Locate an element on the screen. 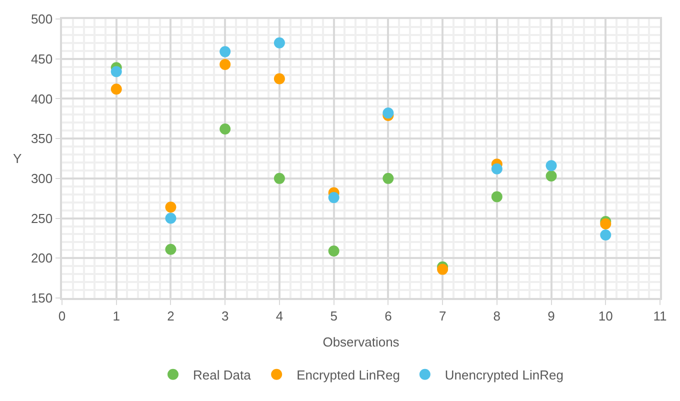 The height and width of the screenshot is (401, 680). y-tick-label: 300 is located at coordinates (41, 178).